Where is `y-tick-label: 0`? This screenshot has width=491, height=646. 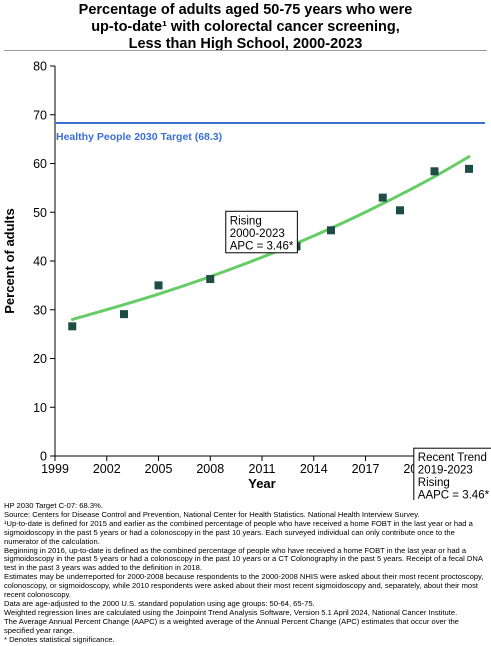 y-tick-label: 0 is located at coordinates (43, 457).